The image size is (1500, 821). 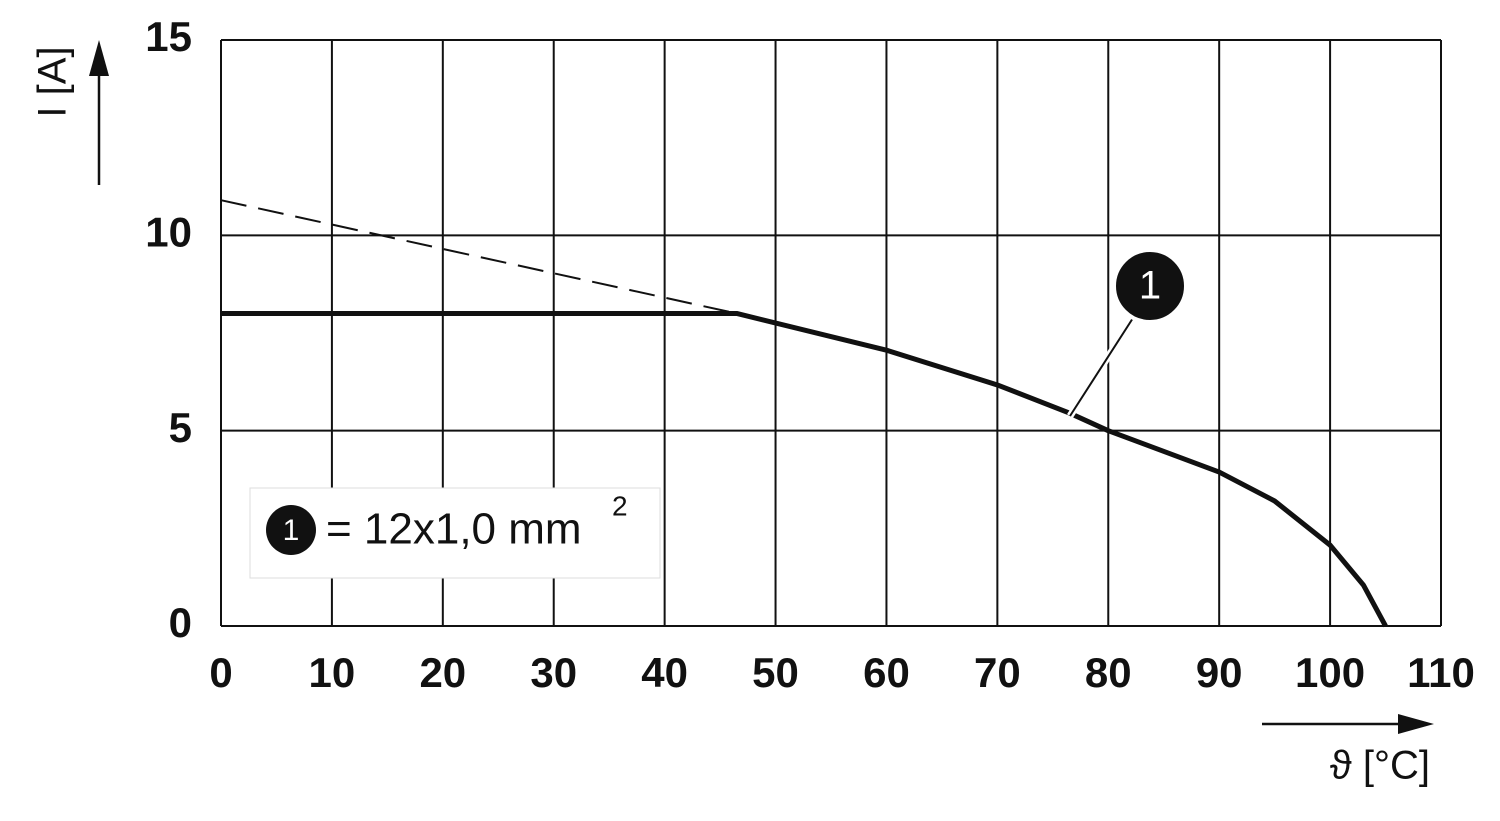 I want to click on x-tick-label: 80, so click(x=1108, y=672).